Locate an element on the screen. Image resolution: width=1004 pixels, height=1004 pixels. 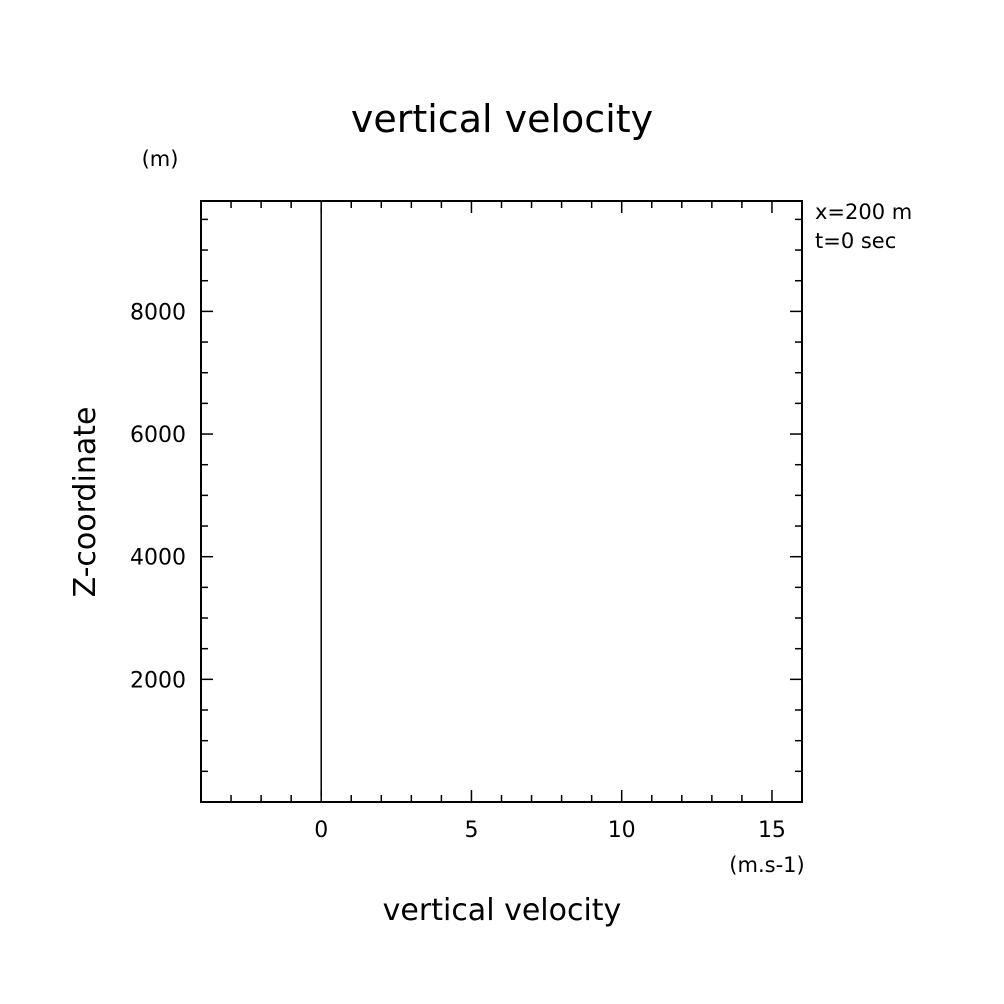
annotation-time: t=0 sec is located at coordinates (855, 241).